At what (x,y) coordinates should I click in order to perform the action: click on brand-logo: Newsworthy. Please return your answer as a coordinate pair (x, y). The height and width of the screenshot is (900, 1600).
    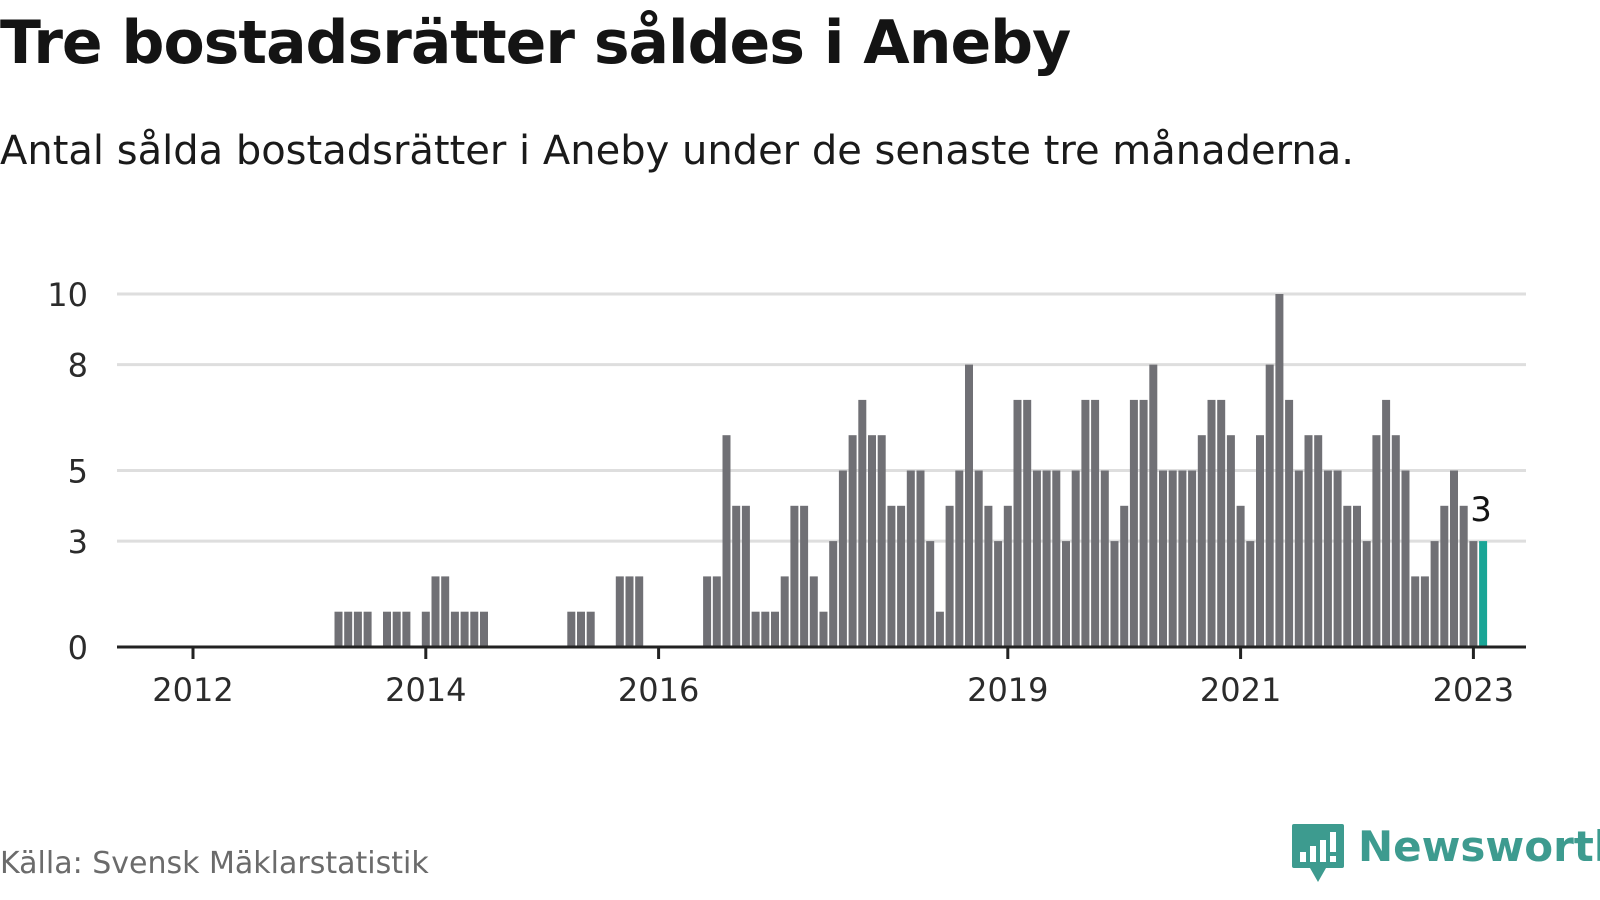
    Looking at the image, I should click on (1445, 856).